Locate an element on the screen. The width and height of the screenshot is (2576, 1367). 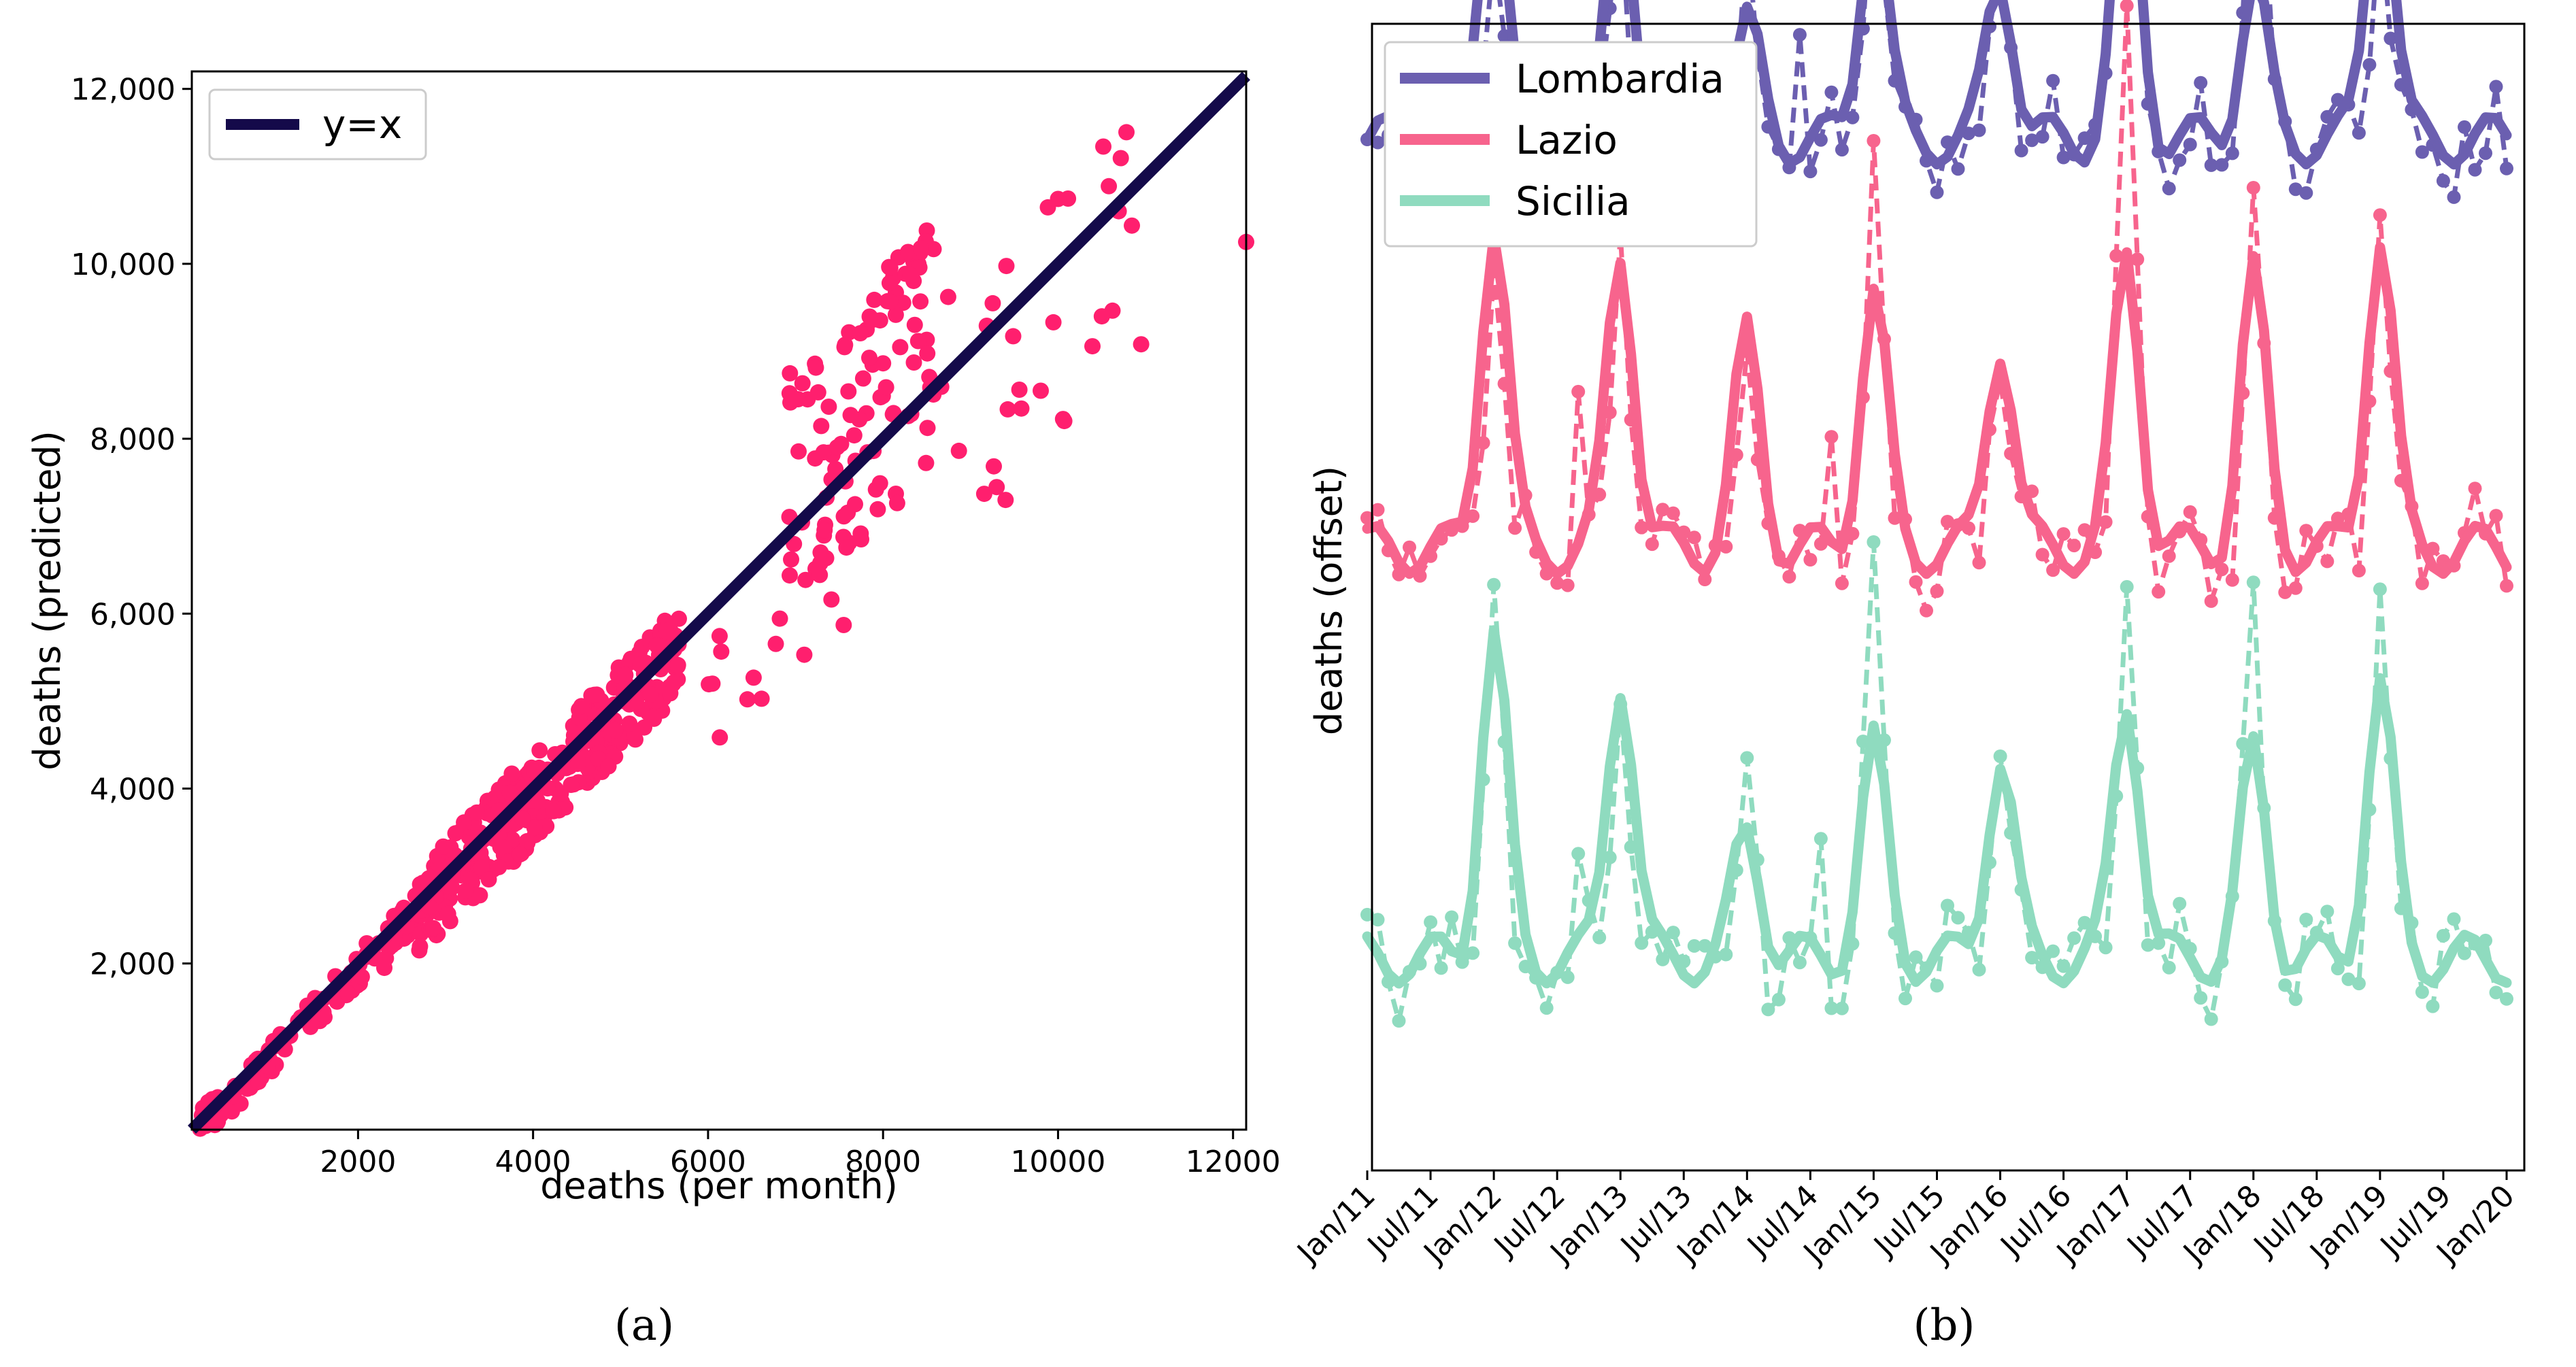
y-axis-label-a: deaths (predicted) is located at coordinates (47, 601).